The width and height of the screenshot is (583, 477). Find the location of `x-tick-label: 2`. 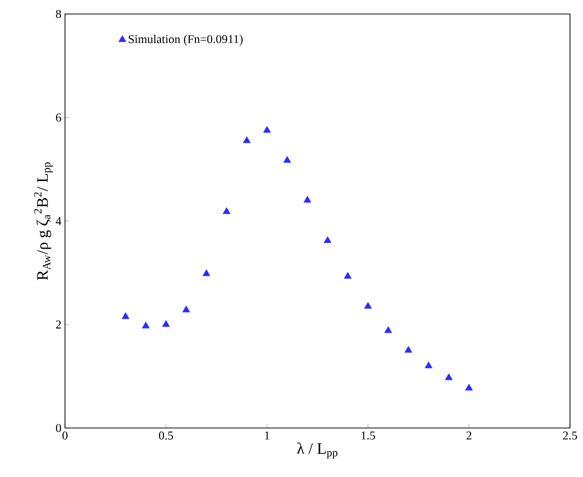

x-tick-label: 2 is located at coordinates (469, 436).